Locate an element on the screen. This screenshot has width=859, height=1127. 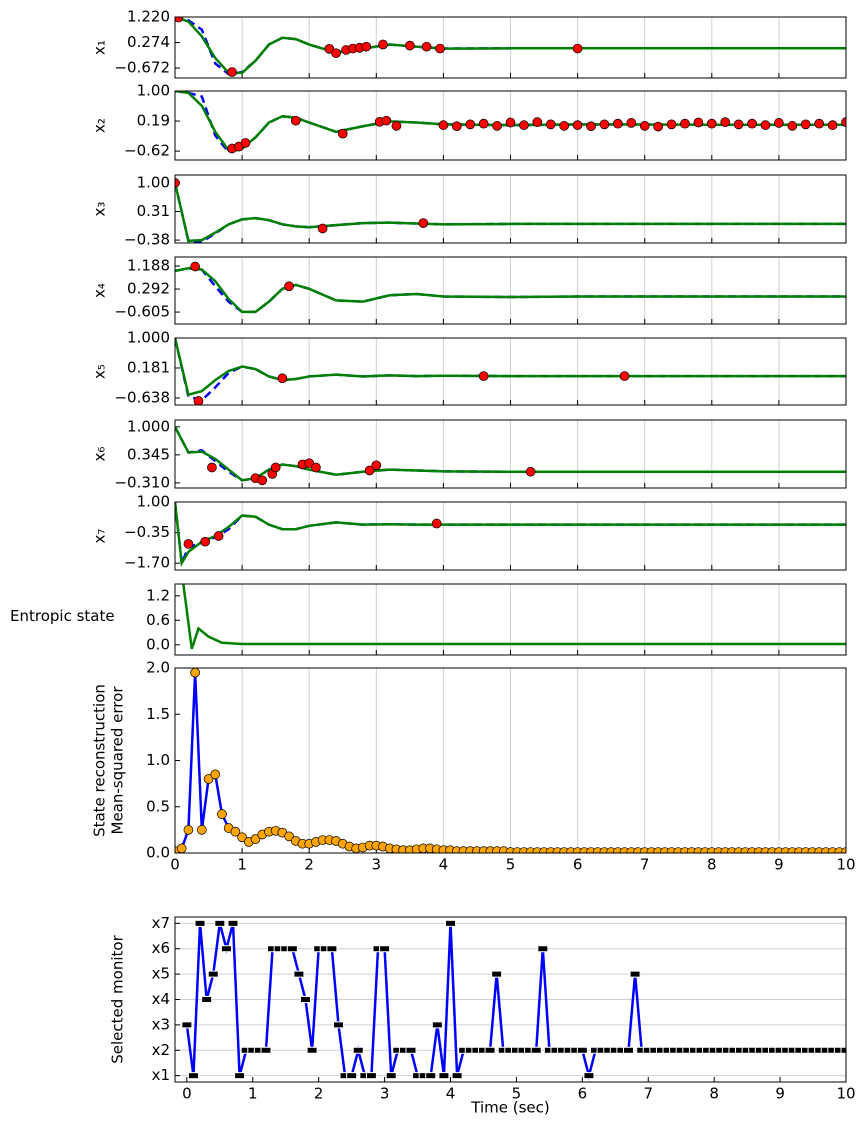
y-tick-label: 0.181 is located at coordinates (148, 367).